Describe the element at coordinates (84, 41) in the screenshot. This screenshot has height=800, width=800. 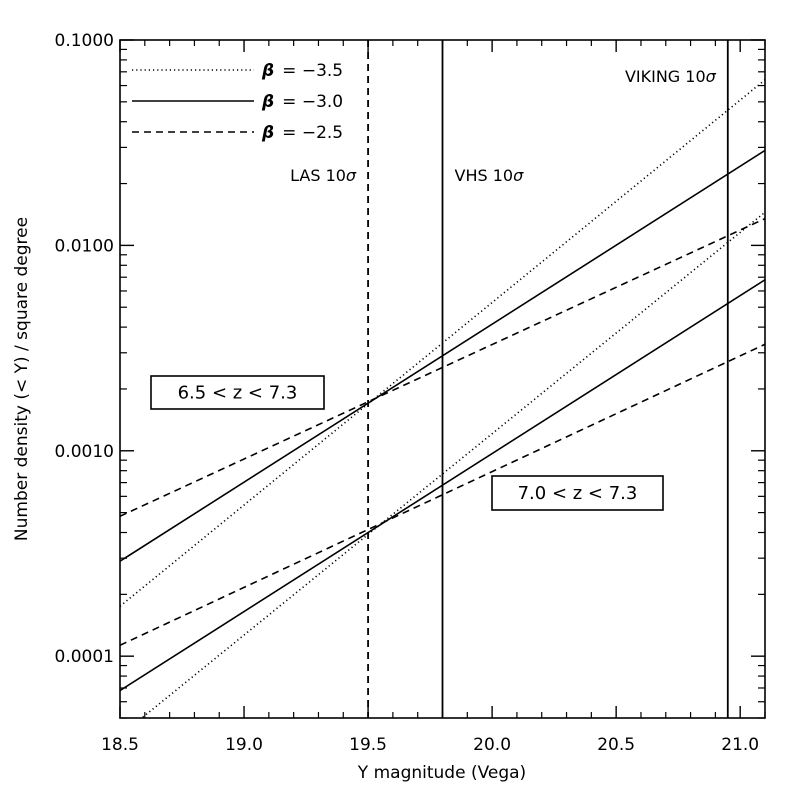
I see `y-tick-label: 0.1000` at that location.